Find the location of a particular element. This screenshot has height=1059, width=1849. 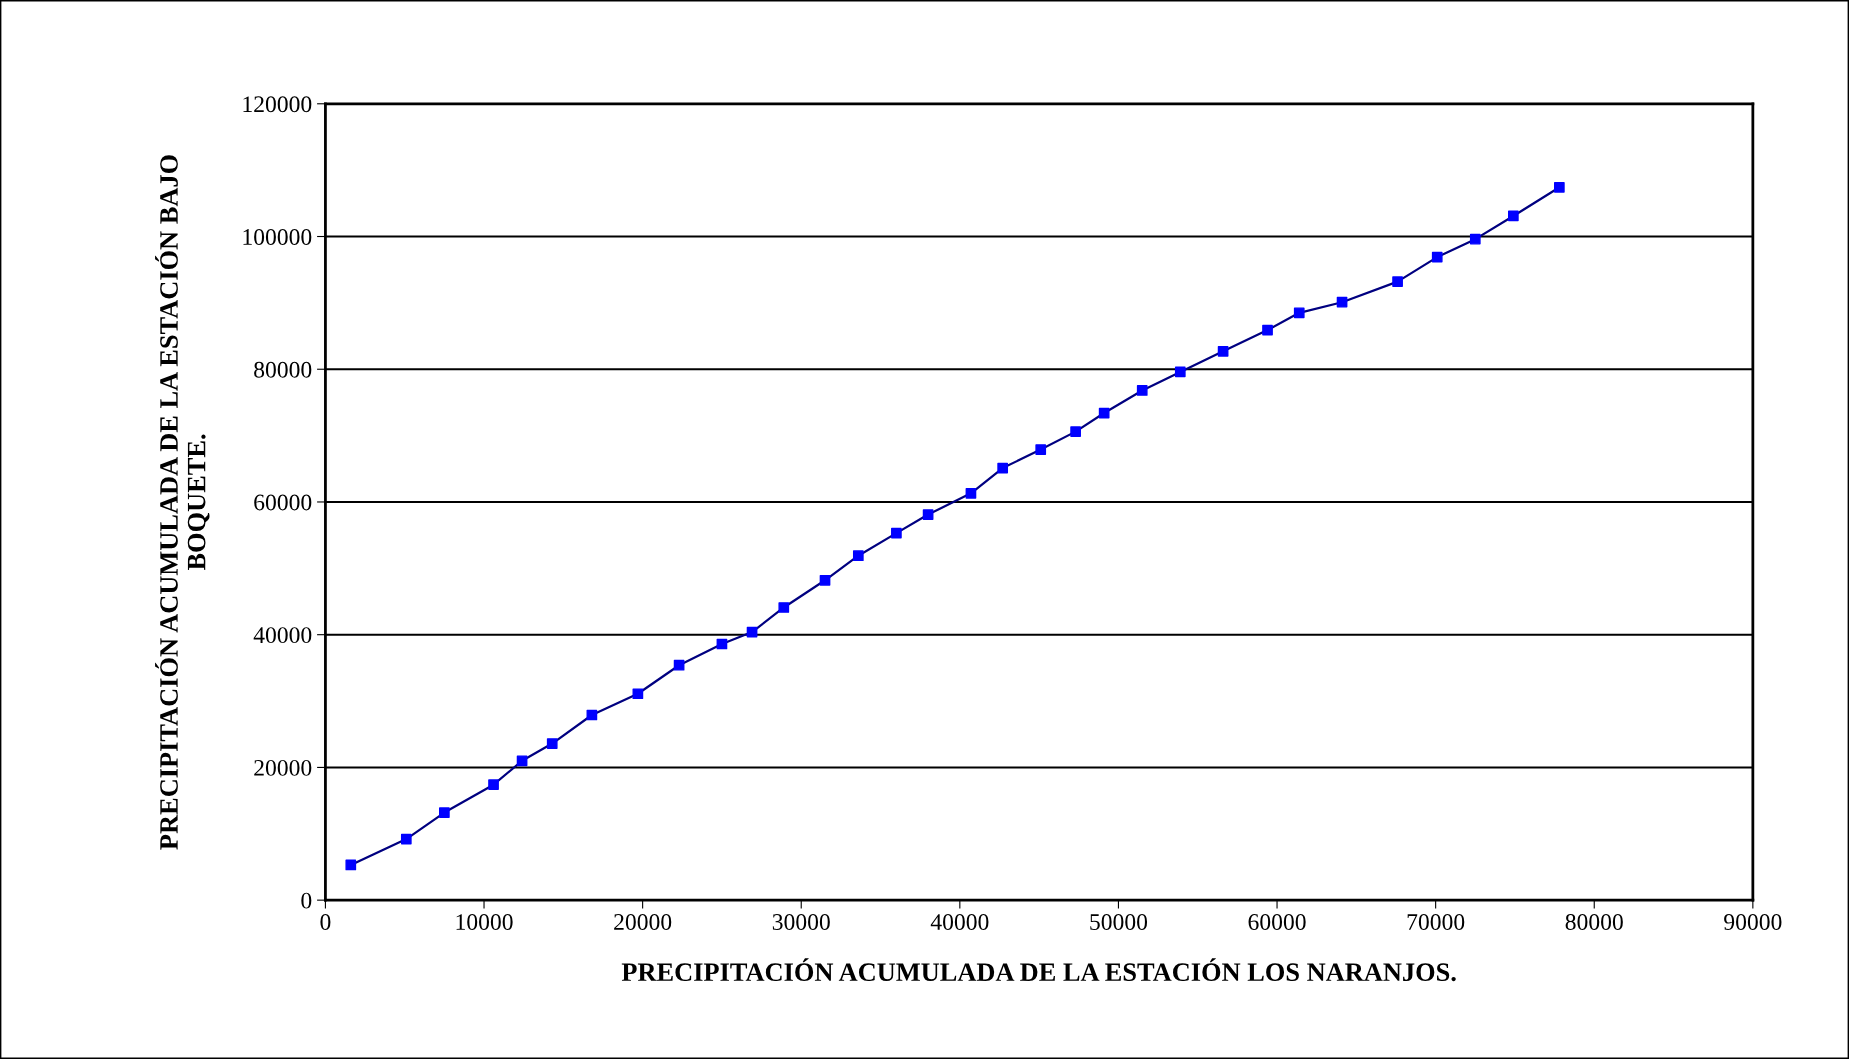

x-tick-label: 90000 is located at coordinates (1753, 922).